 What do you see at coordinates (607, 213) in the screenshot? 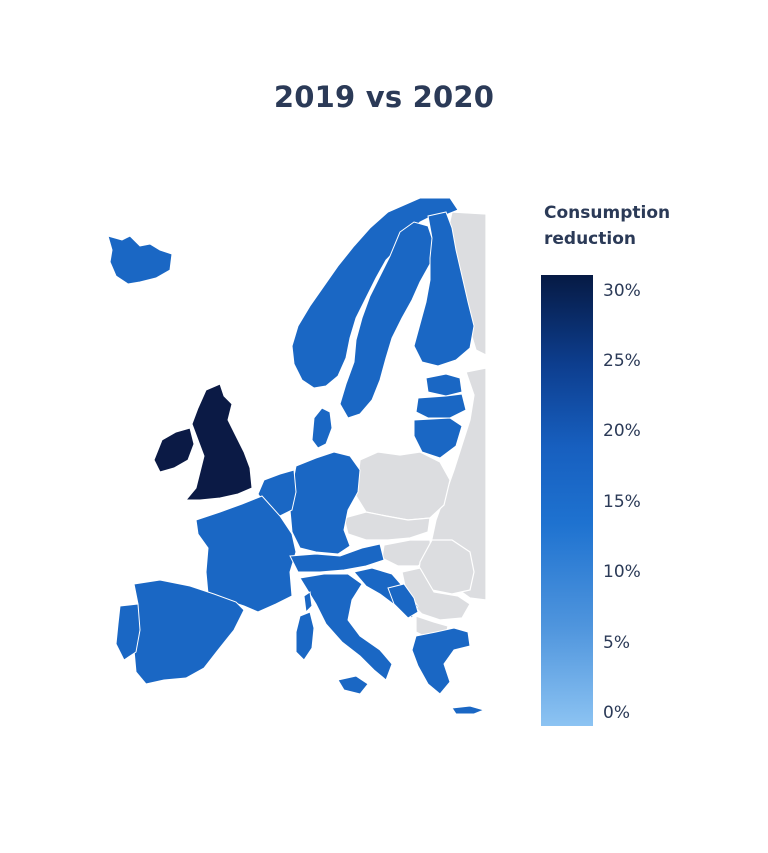
I see `legend-title-line1: Consumption` at bounding box center [607, 213].